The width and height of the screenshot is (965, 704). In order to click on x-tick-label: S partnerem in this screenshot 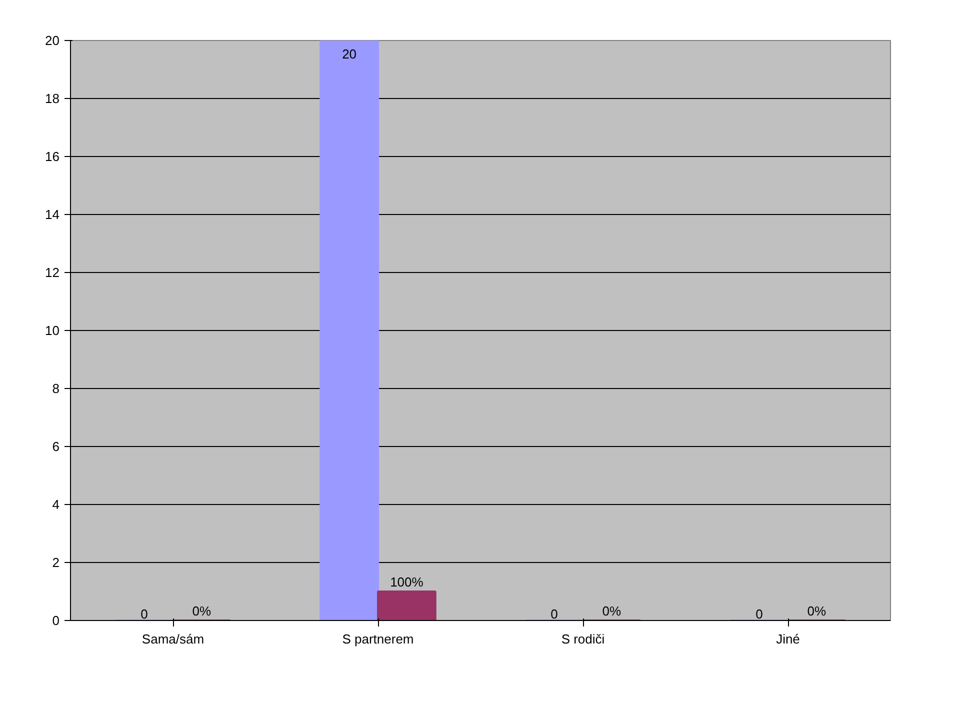, I will do `click(378, 639)`.